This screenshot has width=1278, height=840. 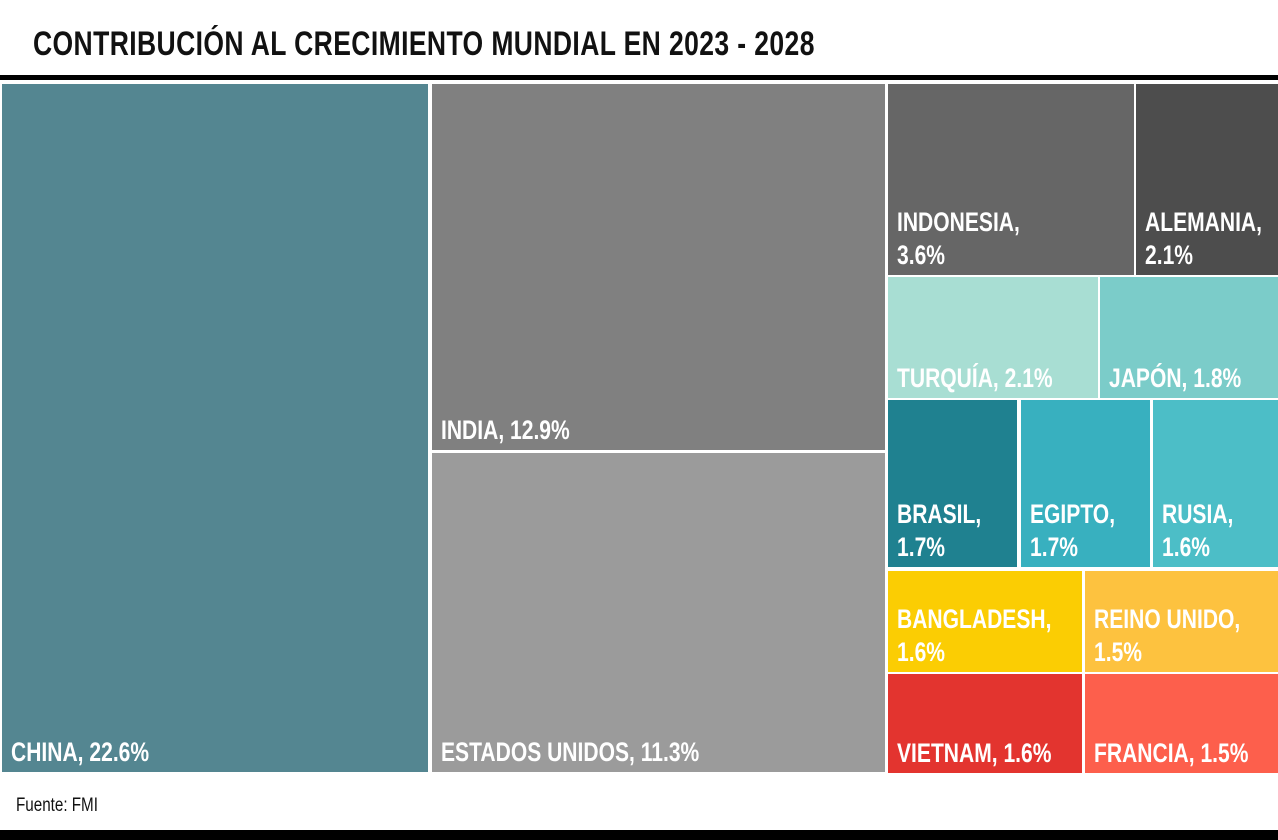 What do you see at coordinates (975, 378) in the screenshot?
I see `treemap-tile-label: TURQUÍA, 2.1%` at bounding box center [975, 378].